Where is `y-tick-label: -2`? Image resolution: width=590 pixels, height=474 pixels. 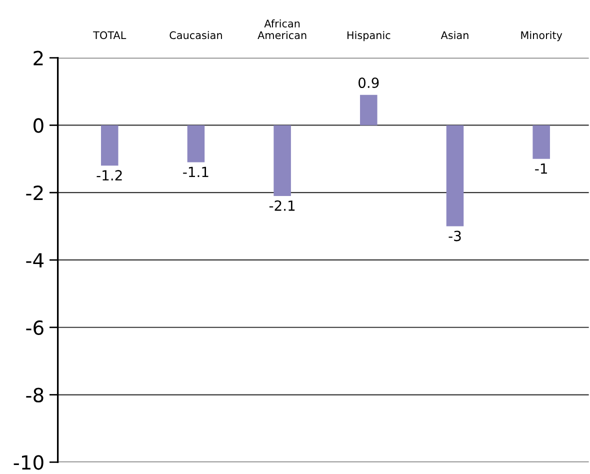
y-tick-label: -2 is located at coordinates (34, 193).